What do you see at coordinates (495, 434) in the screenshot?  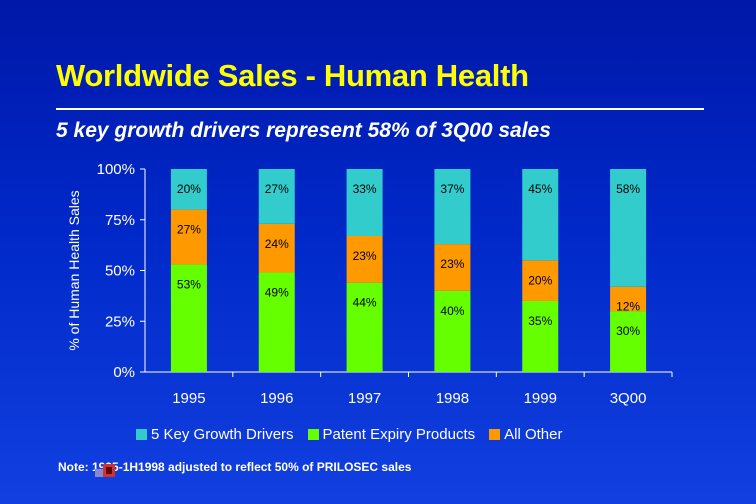 I see `legend-swatch-other` at bounding box center [495, 434].